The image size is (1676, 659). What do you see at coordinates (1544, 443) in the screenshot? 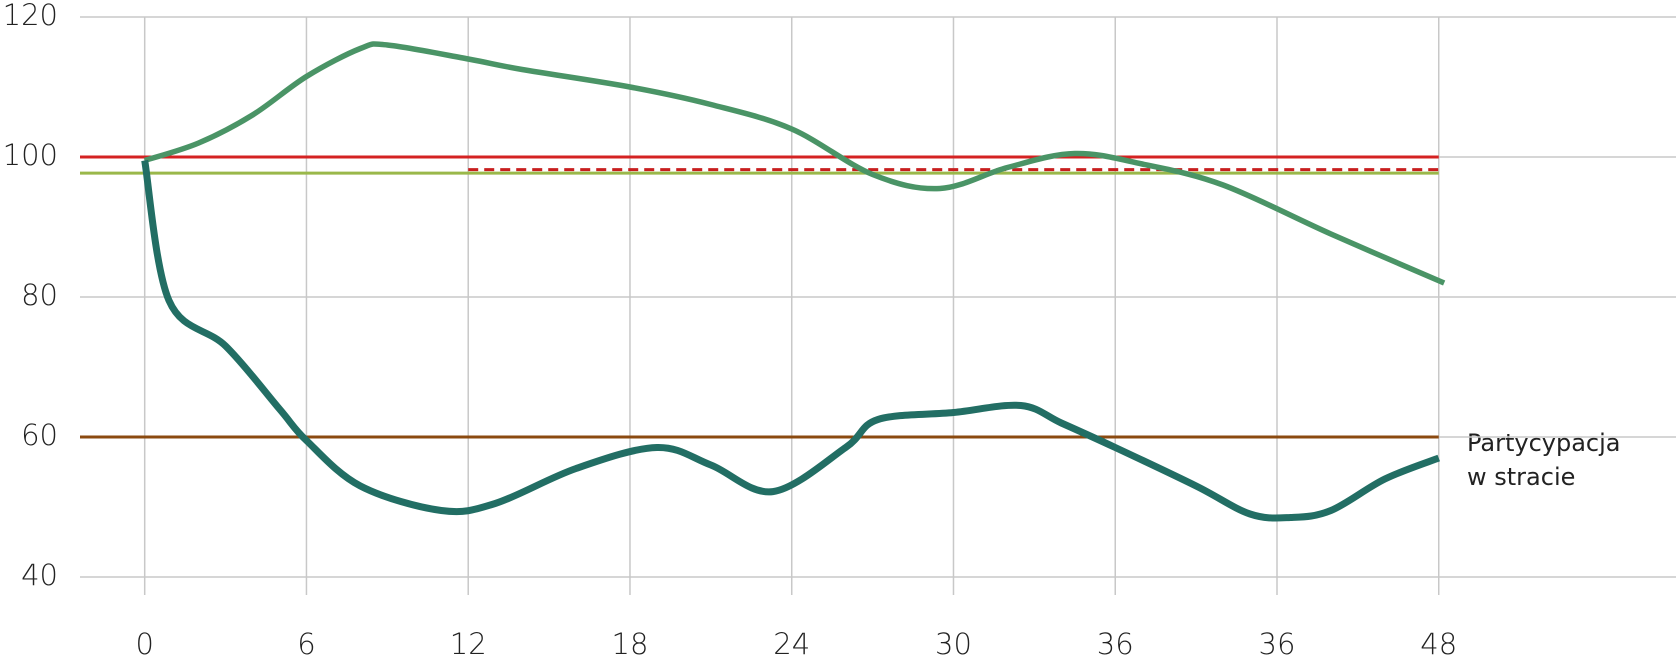
I see `annotation: Partycypacja` at bounding box center [1544, 443].